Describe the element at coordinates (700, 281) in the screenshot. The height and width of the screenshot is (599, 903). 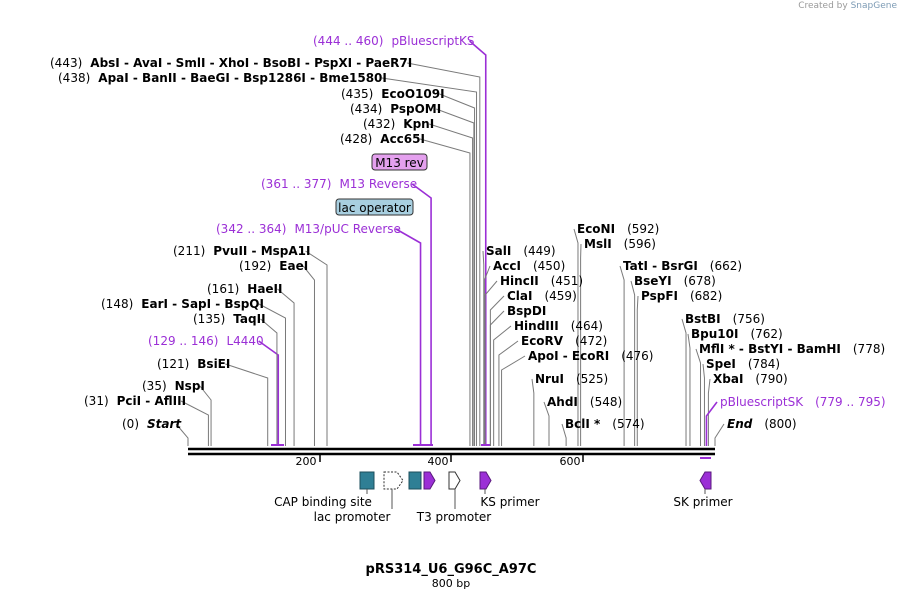
I see `site-position: (678)` at that location.